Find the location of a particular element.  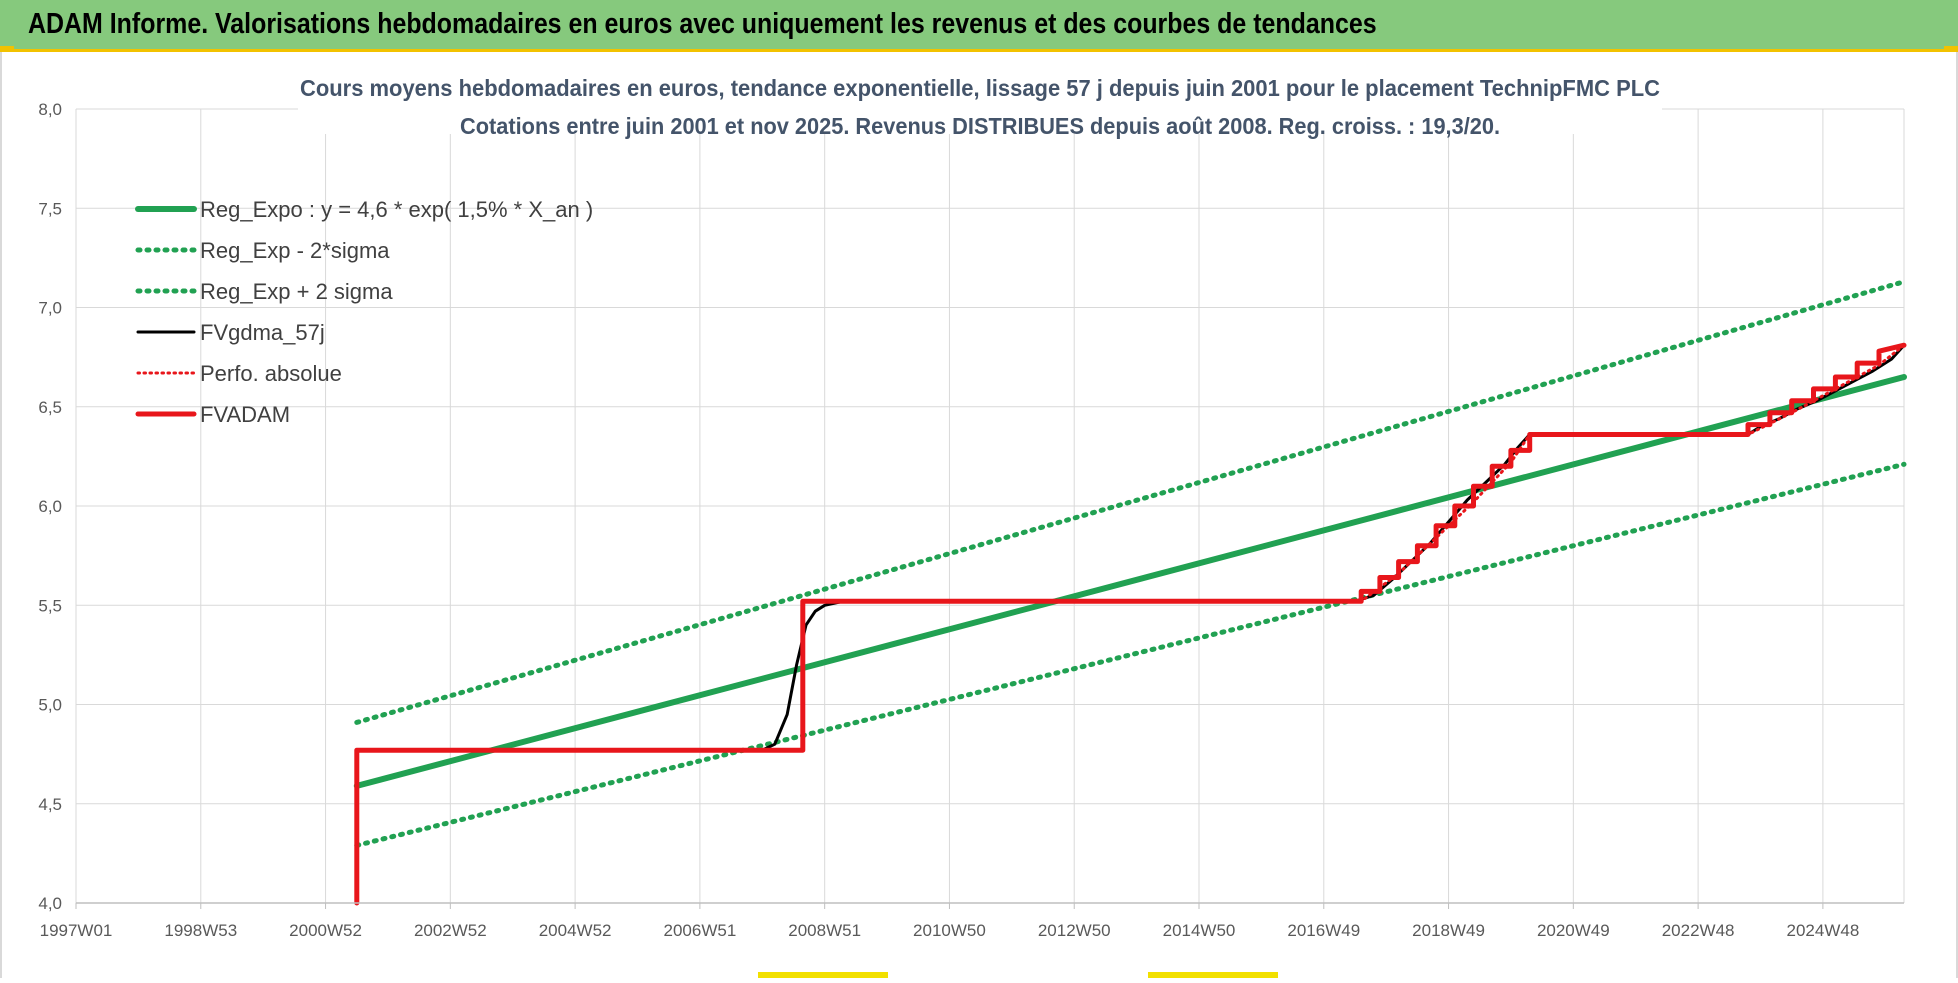

y-tick-label: 8,0 is located at coordinates (50, 109).